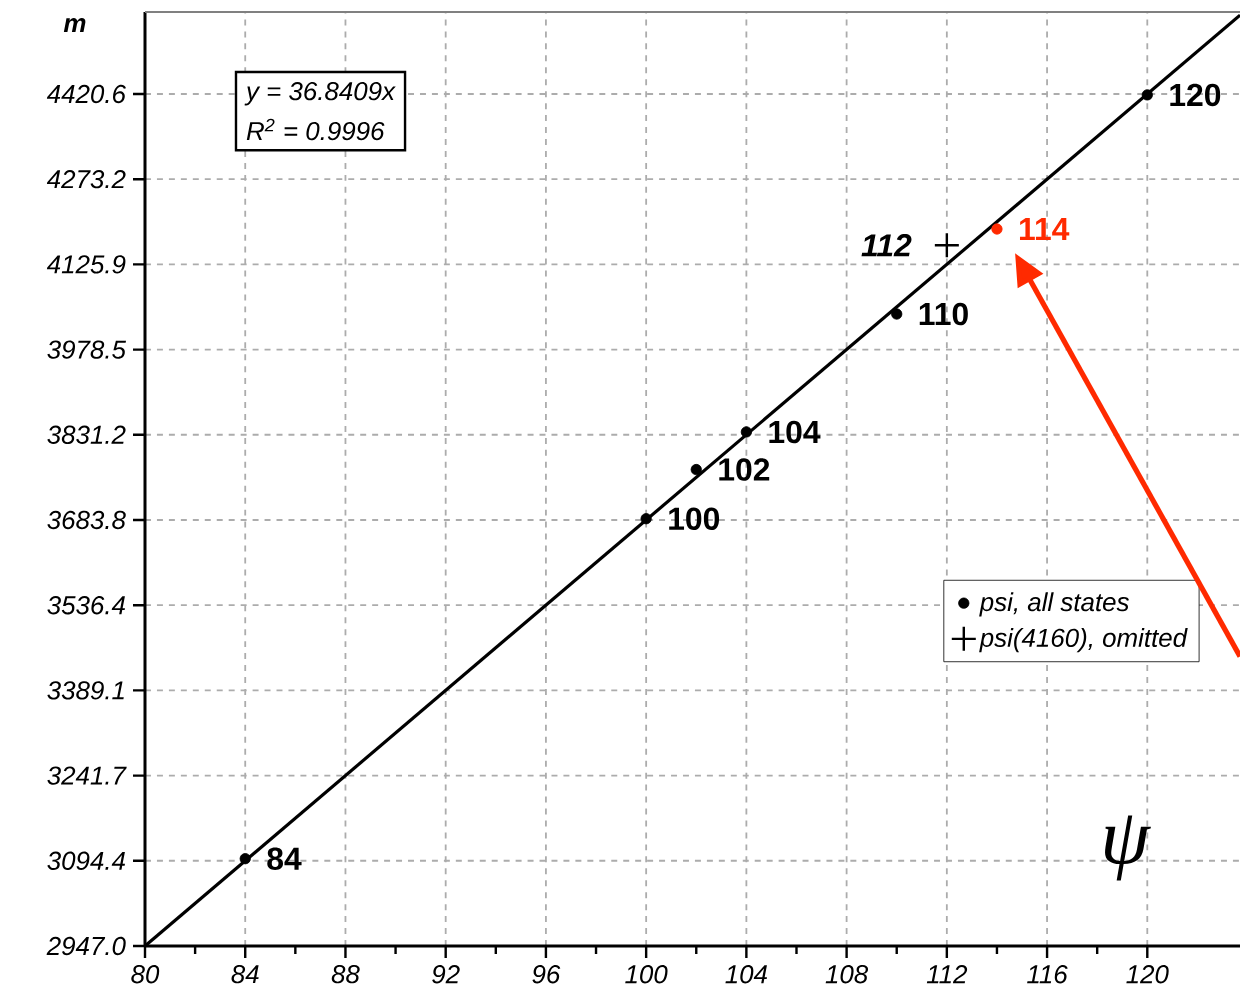 The image size is (1240, 1002). I want to click on annotation: 102, so click(744, 469).